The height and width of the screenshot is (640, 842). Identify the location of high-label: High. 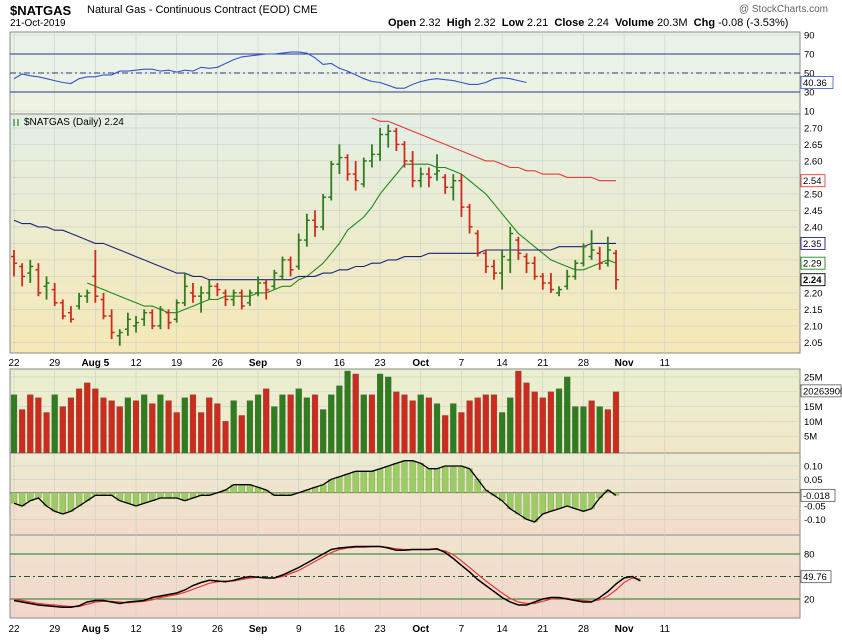
(459, 23).